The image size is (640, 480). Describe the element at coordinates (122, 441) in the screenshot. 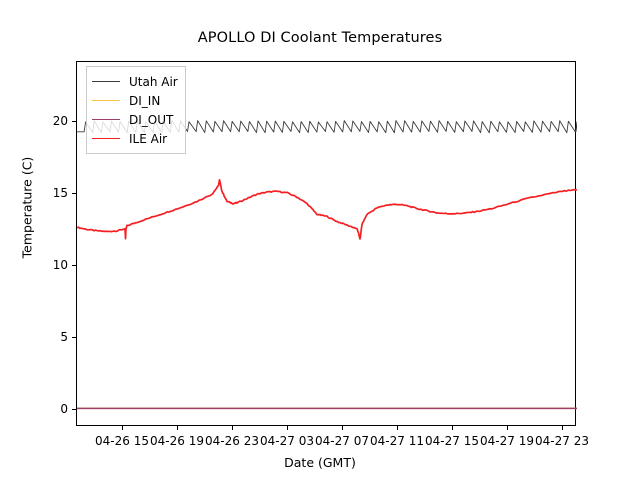

I see `x-tick-label: 04-26 15` at that location.